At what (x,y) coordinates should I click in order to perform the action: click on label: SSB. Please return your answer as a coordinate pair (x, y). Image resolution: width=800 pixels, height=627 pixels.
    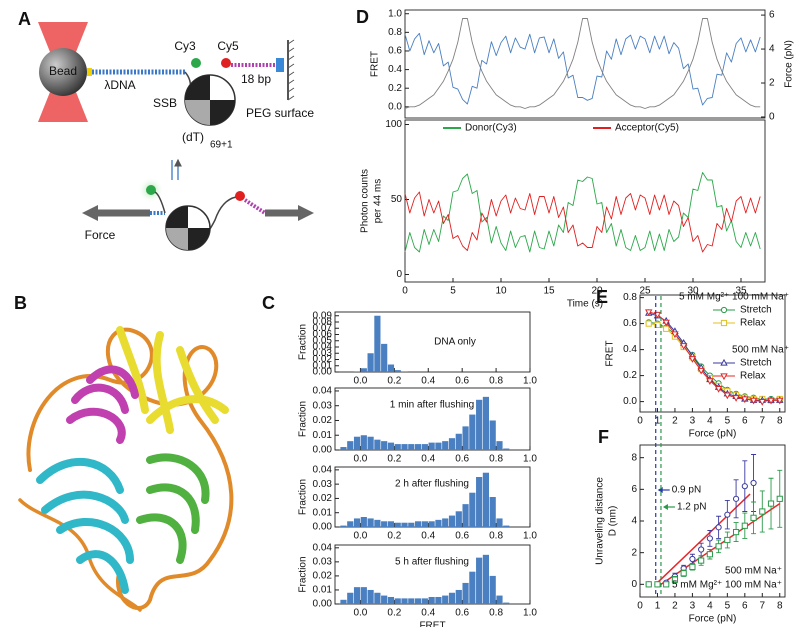
    Looking at the image, I should click on (165, 103).